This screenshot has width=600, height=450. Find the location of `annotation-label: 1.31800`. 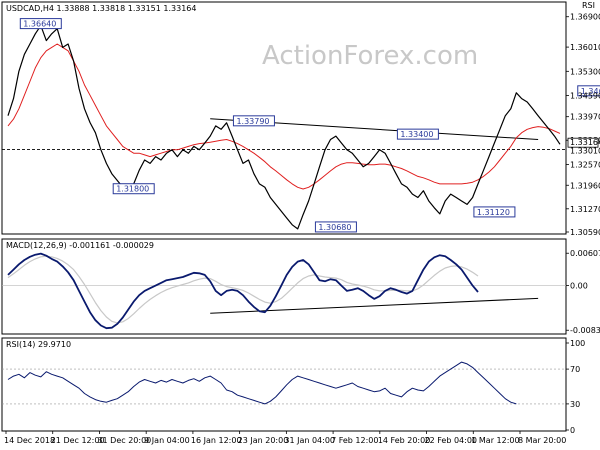

annotation-label: 1.31800 is located at coordinates (132, 189).